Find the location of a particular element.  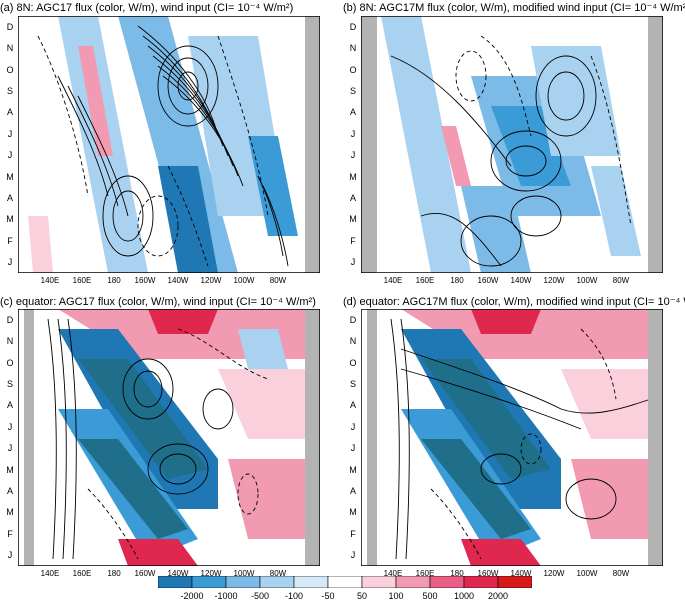

lon-tick-b-6: 100W is located at coordinates (587, 280).